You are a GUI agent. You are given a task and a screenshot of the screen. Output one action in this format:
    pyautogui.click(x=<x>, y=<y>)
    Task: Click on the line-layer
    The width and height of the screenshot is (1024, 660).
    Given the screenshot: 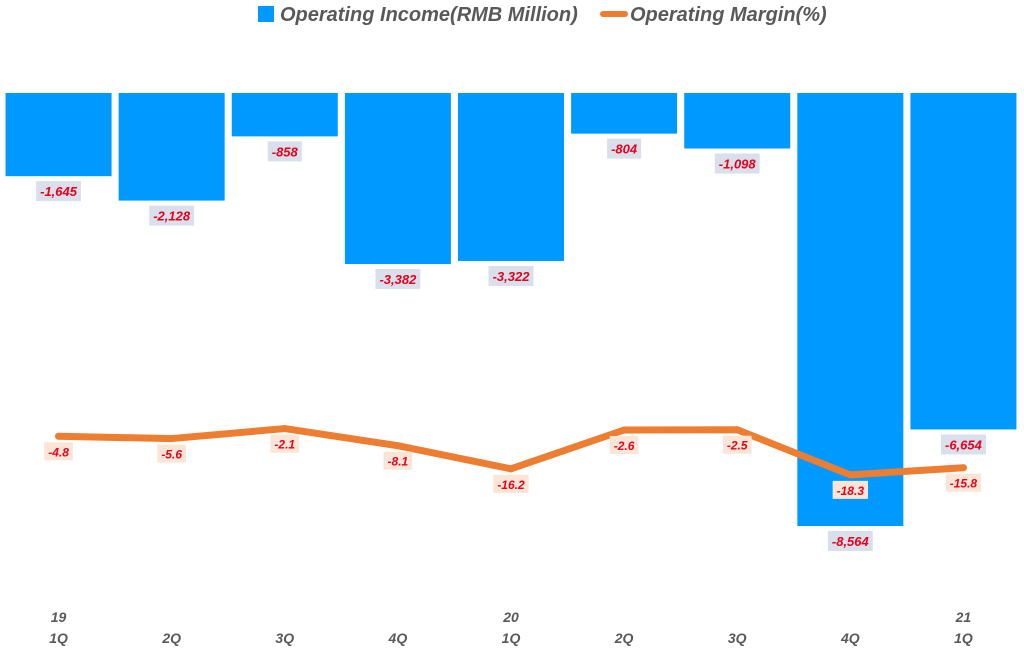 What is the action you would take?
    pyautogui.click(x=511, y=452)
    